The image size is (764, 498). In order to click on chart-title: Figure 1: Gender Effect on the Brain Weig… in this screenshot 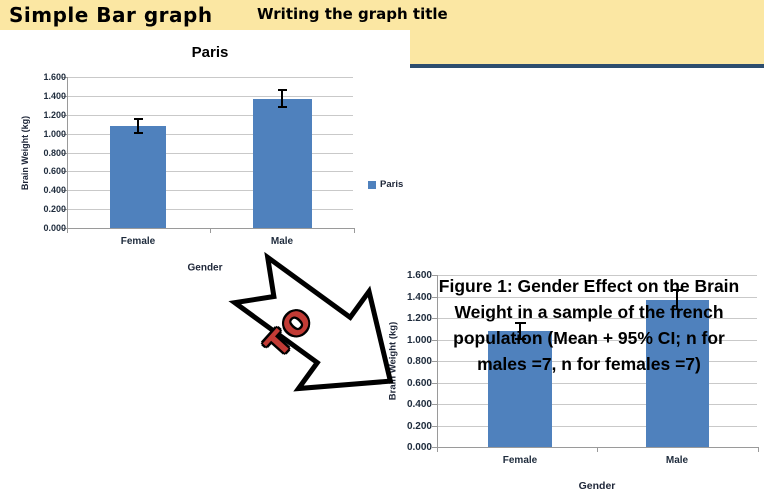, I will do `click(589, 325)`.